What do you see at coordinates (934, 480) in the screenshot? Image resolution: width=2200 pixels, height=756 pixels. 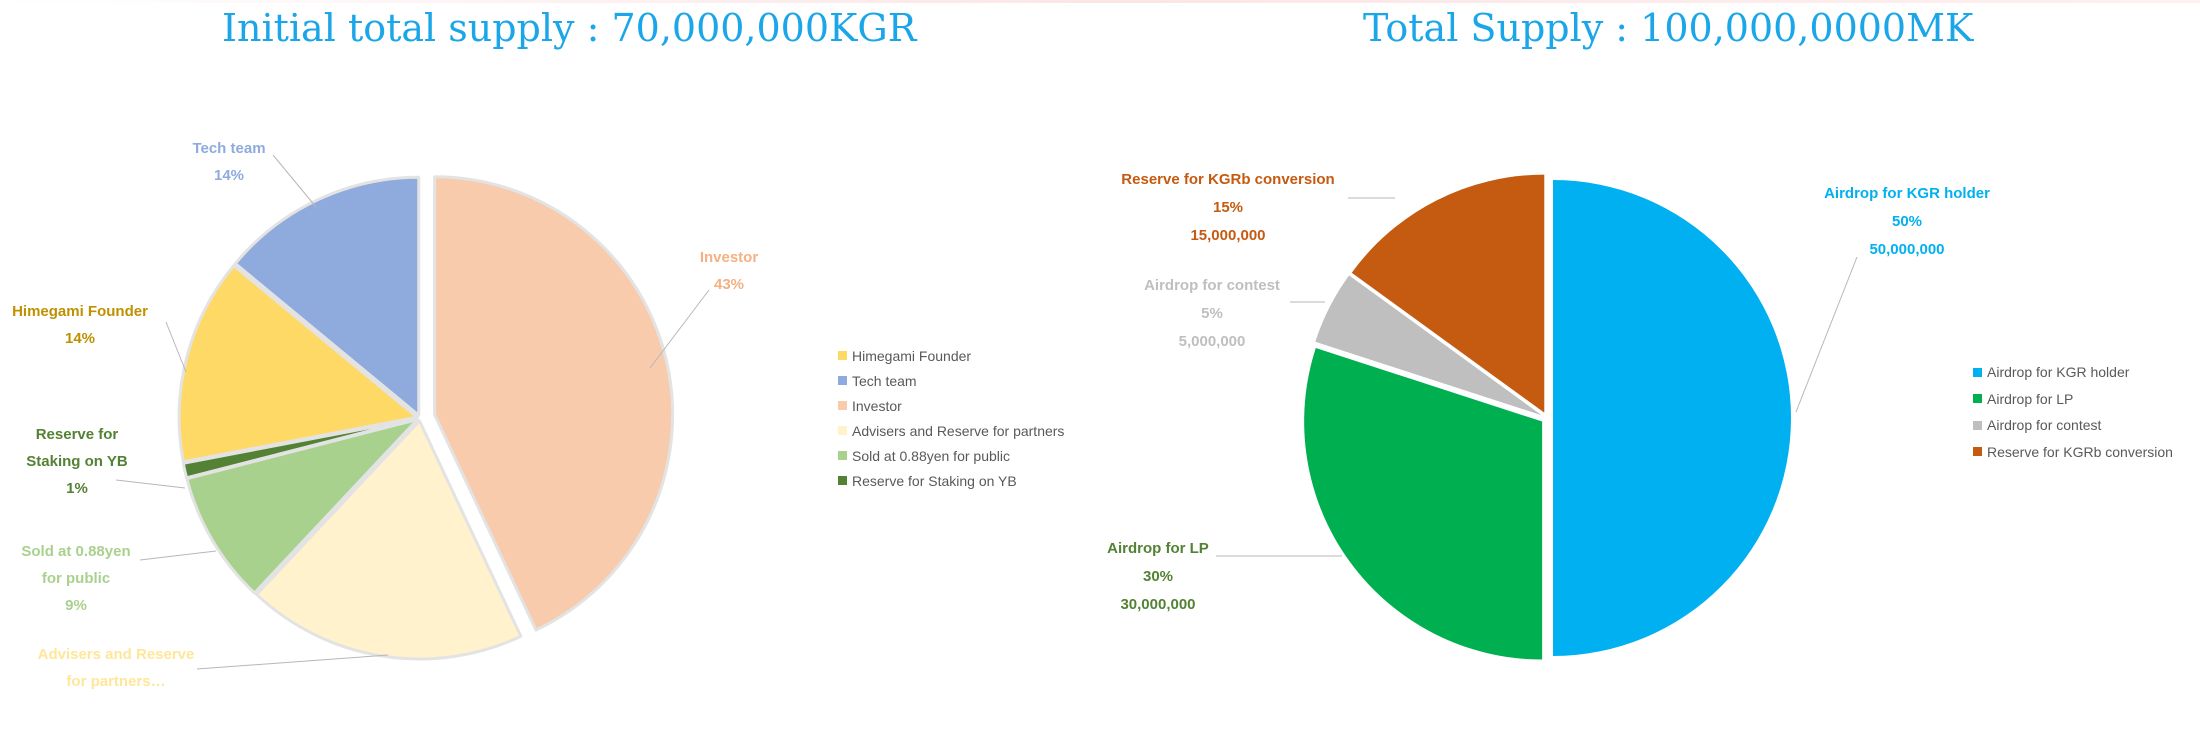 I see `legend-label: Reserve for Staking on YB` at bounding box center [934, 480].